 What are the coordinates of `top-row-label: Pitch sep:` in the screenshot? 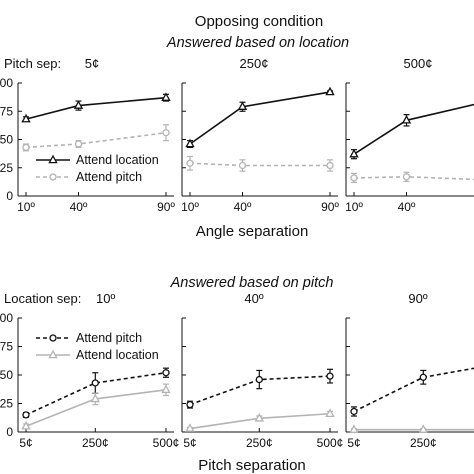 It's located at (32, 63).